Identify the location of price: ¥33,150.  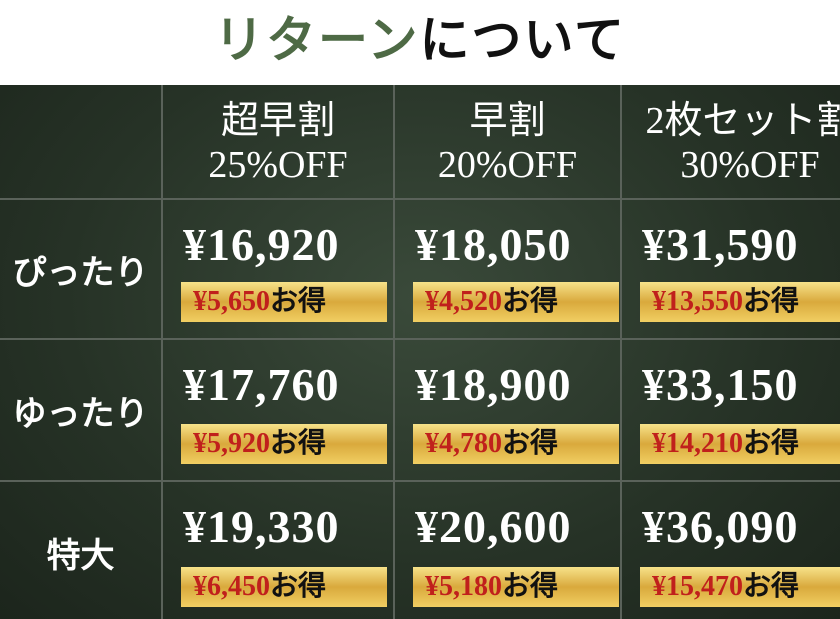
(720, 384).